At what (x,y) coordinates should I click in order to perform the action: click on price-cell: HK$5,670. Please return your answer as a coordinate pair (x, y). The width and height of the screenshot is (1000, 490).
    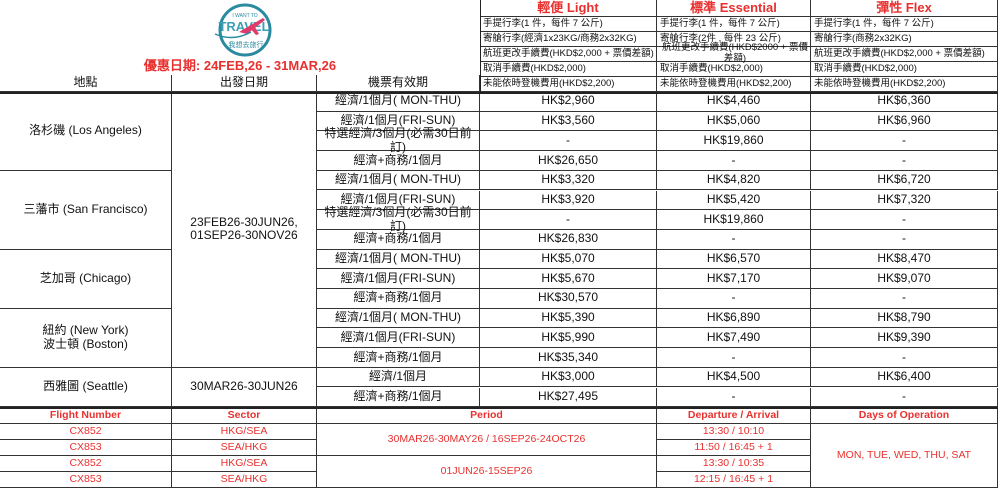
    Looking at the image, I should click on (568, 279).